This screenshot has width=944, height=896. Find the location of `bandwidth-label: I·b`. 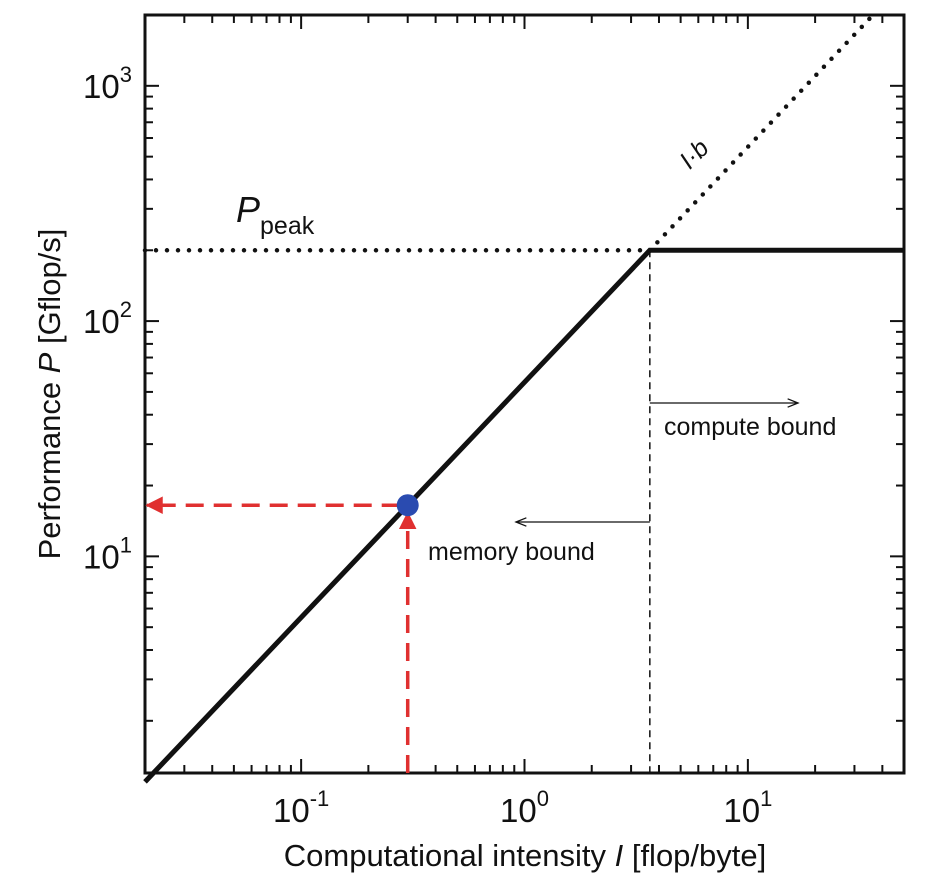

bandwidth-label: I·b is located at coordinates (694, 154).